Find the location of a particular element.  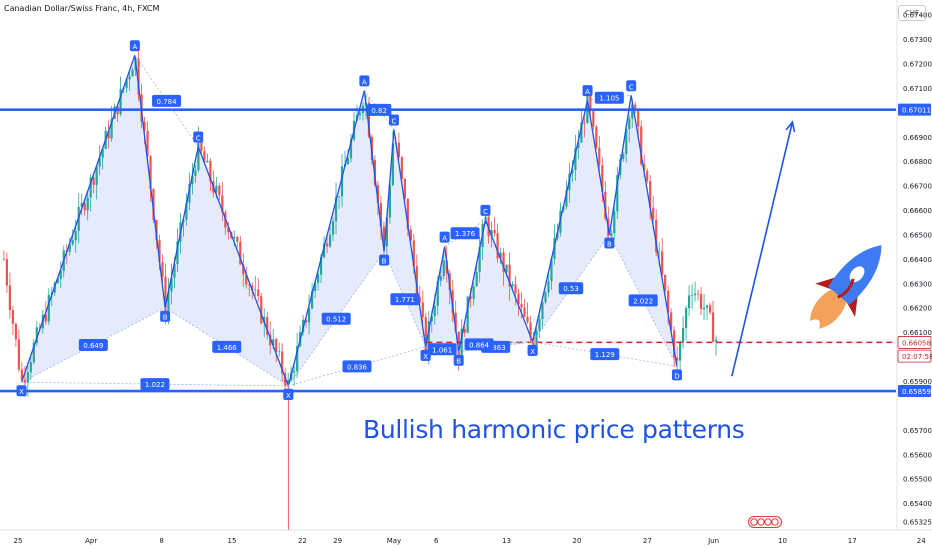

rocket-icon is located at coordinates (845, 287).